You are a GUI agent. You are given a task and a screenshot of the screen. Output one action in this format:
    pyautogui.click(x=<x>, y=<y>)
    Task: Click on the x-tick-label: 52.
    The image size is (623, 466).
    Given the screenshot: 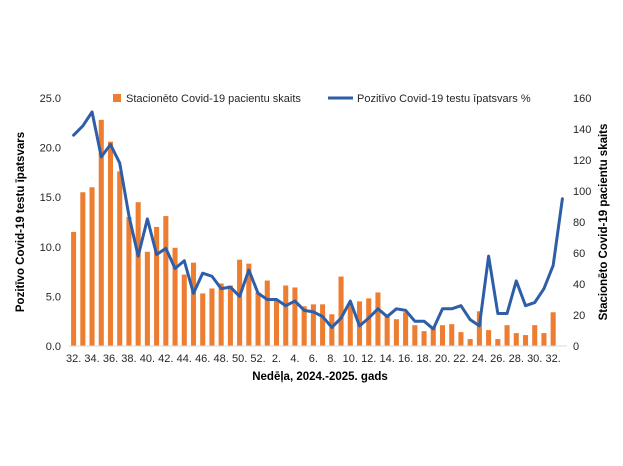 What is the action you would take?
    pyautogui.click(x=257, y=359)
    